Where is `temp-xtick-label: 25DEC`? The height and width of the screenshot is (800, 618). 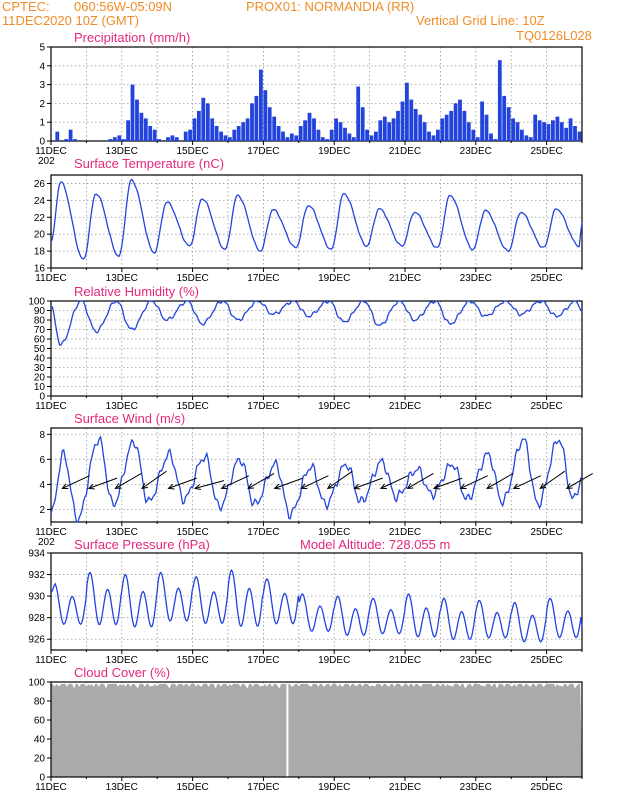
temp-xtick-label: 25DEC is located at coordinates (546, 278).